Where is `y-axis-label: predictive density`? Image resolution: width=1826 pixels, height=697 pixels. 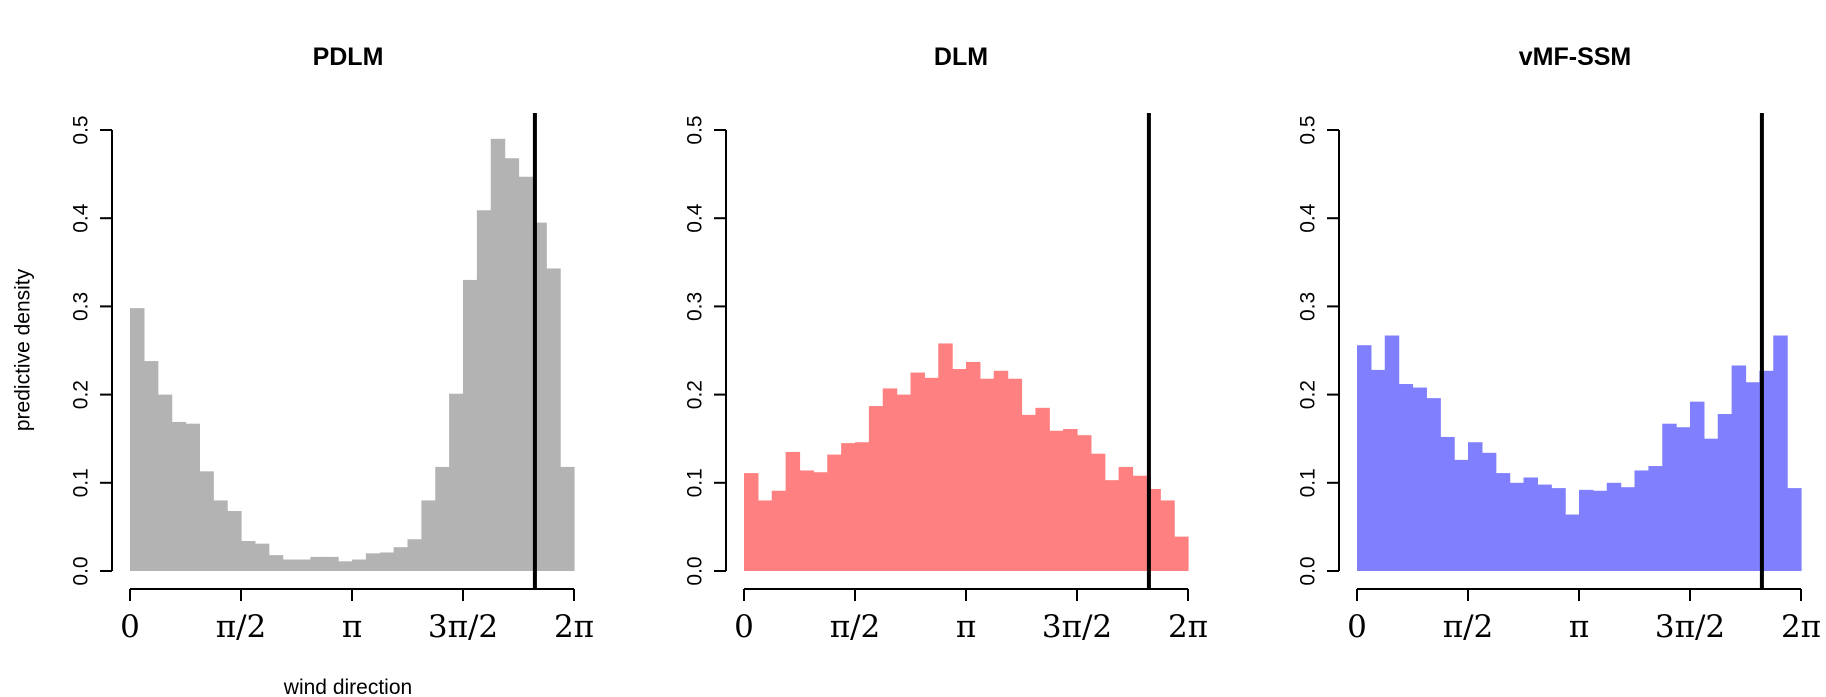 y-axis-label: predictive density is located at coordinates (23, 349).